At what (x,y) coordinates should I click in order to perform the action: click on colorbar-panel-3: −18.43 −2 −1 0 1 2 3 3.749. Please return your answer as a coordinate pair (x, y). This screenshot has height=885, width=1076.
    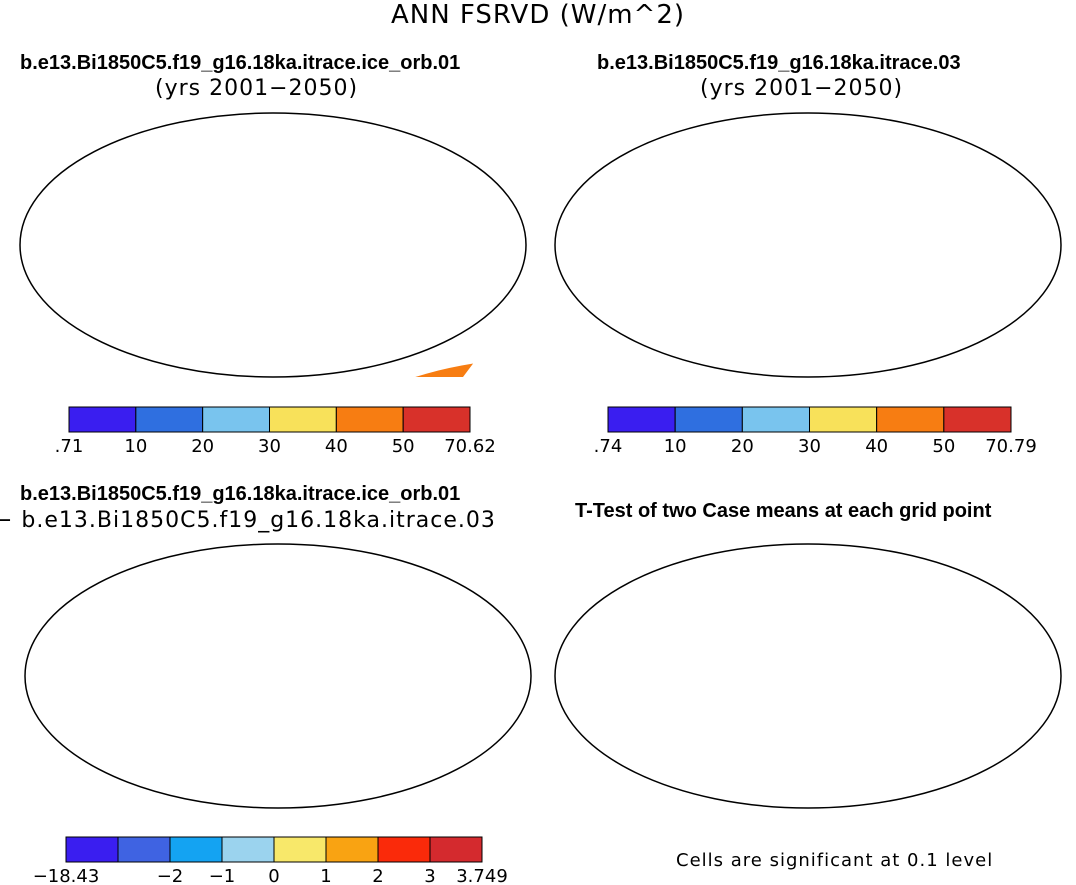
    Looking at the image, I should click on (270, 860).